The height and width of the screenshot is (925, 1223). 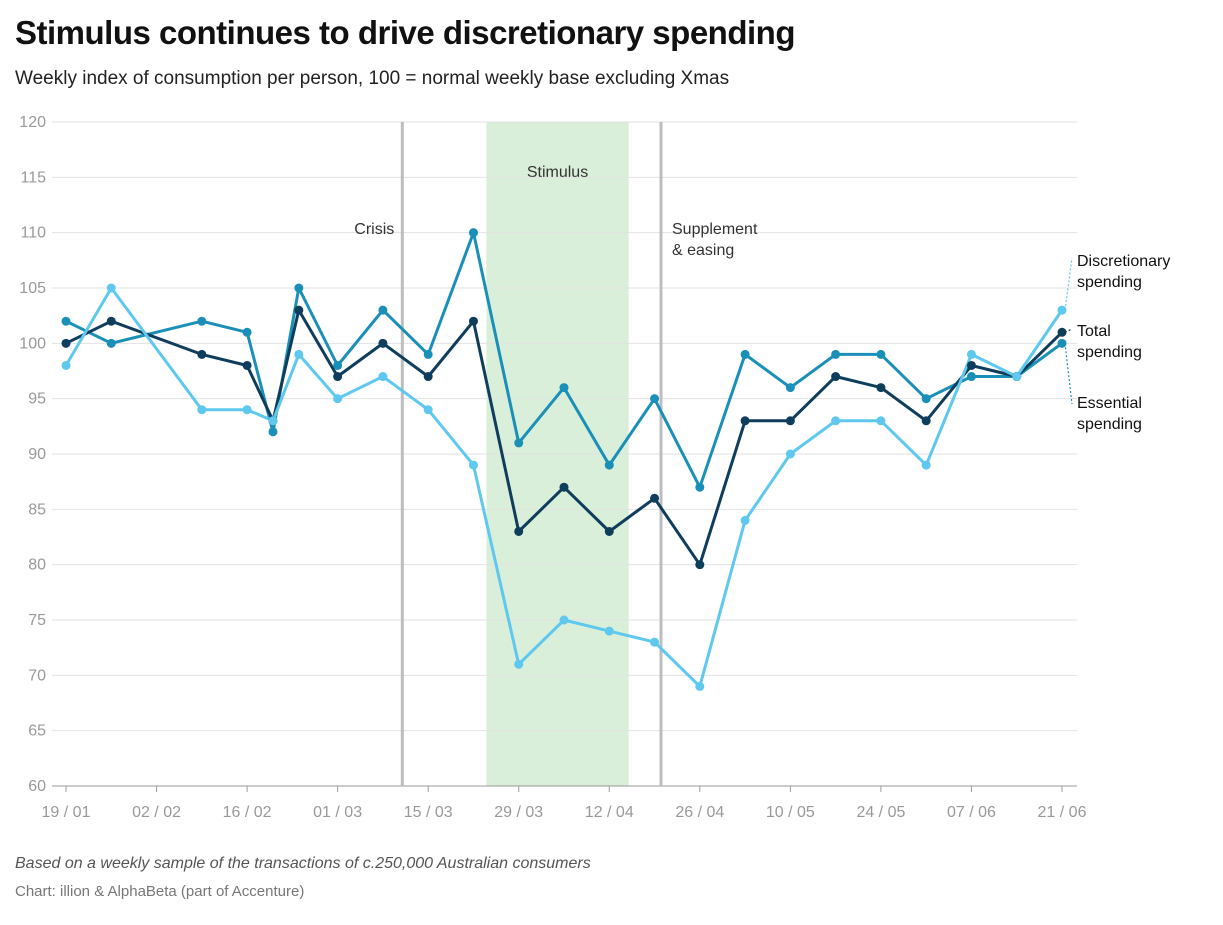 What do you see at coordinates (32, 122) in the screenshot?
I see `y-tick-label: 120` at bounding box center [32, 122].